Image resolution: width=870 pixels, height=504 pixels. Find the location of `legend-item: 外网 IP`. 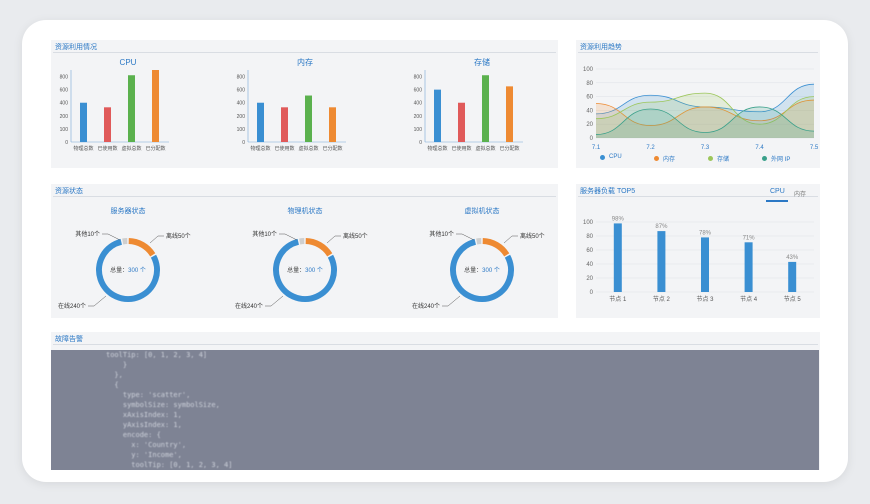

legend-item: 外网 IP is located at coordinates (776, 158).